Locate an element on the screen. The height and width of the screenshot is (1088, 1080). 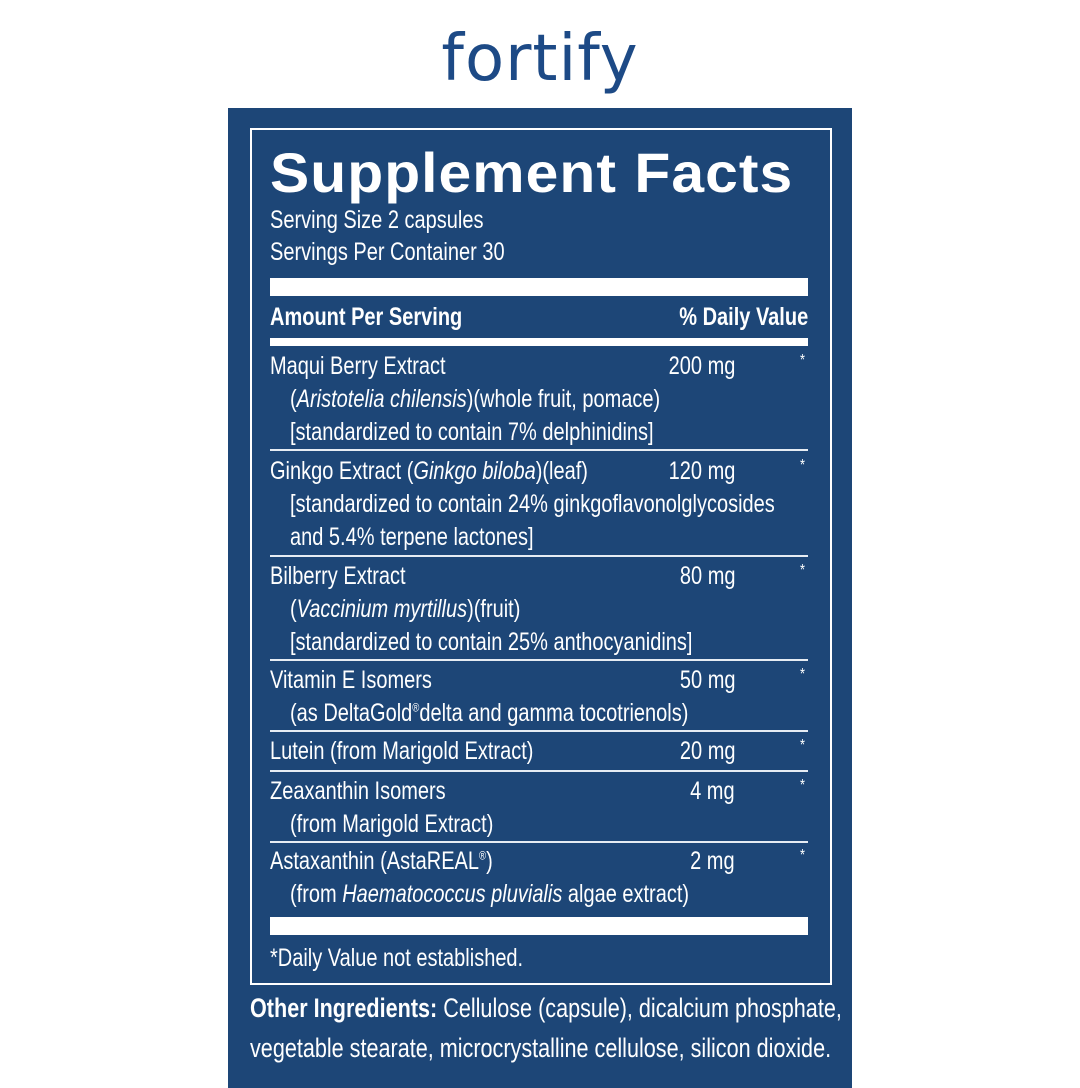
ingredient-name: Zeaxanthin Isomers is located at coordinates (358, 791).